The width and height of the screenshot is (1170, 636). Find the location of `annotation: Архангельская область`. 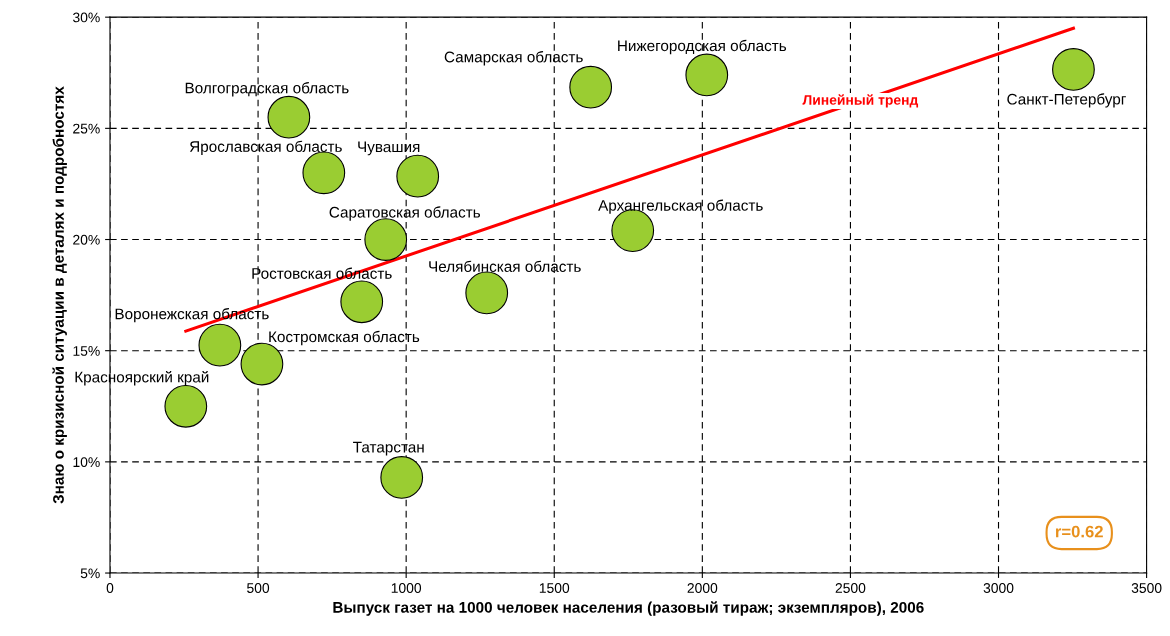

annotation: Архангельская область is located at coordinates (680, 206).